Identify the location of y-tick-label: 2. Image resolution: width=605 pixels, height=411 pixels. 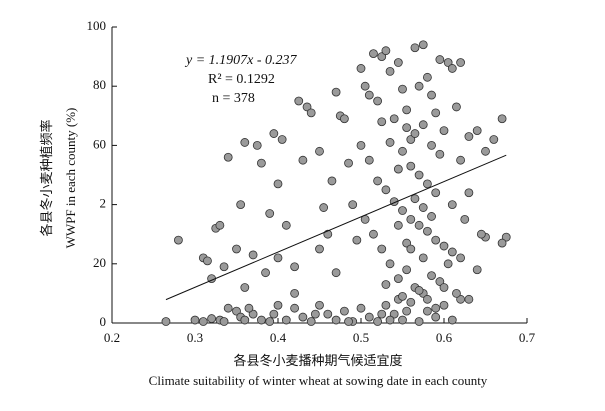
(103, 203).